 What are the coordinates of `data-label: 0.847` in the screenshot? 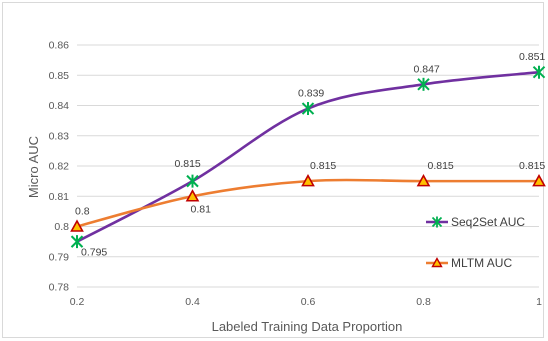 It's located at (427, 69).